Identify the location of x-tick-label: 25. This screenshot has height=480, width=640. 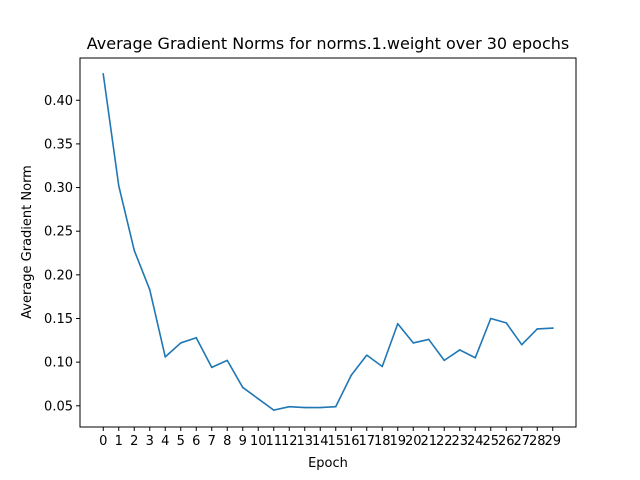
(490, 441).